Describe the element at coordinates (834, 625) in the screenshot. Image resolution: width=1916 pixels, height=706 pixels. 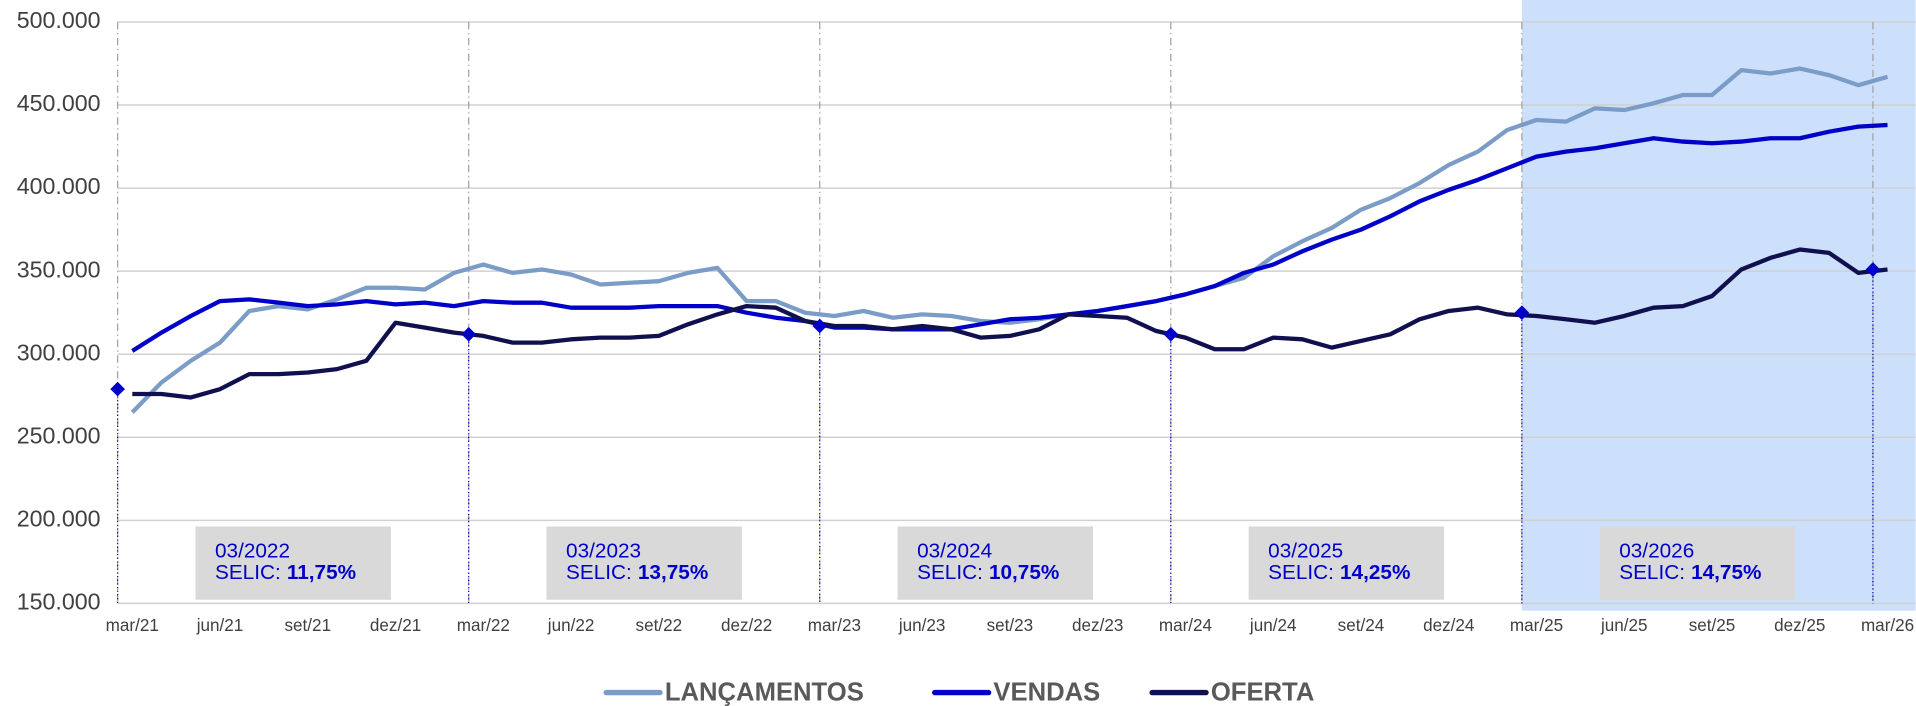
I see `x-tick-label: mar/23` at that location.